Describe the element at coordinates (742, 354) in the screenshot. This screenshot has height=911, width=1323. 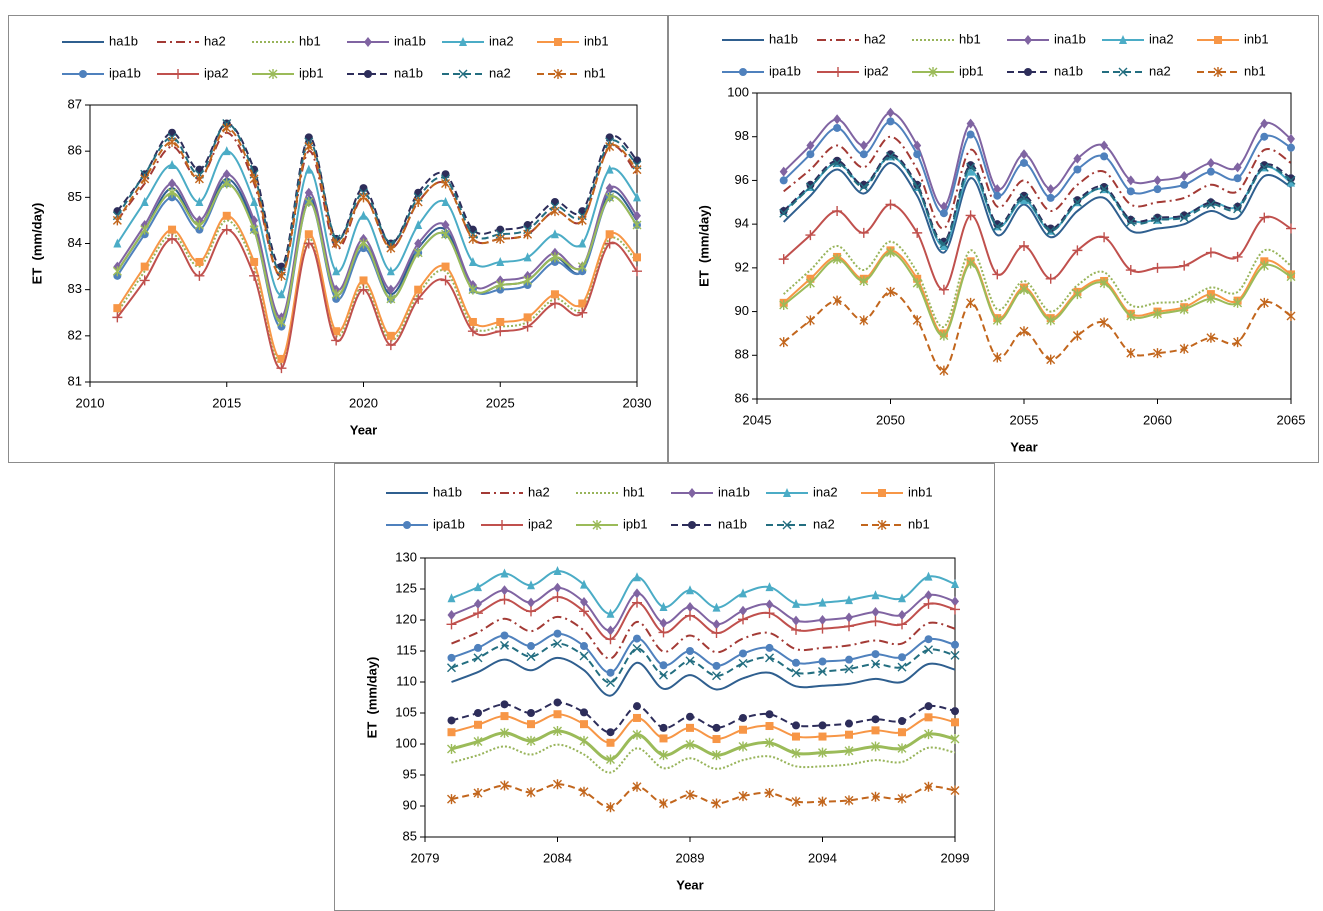
I see `y-tick-label: 88` at that location.